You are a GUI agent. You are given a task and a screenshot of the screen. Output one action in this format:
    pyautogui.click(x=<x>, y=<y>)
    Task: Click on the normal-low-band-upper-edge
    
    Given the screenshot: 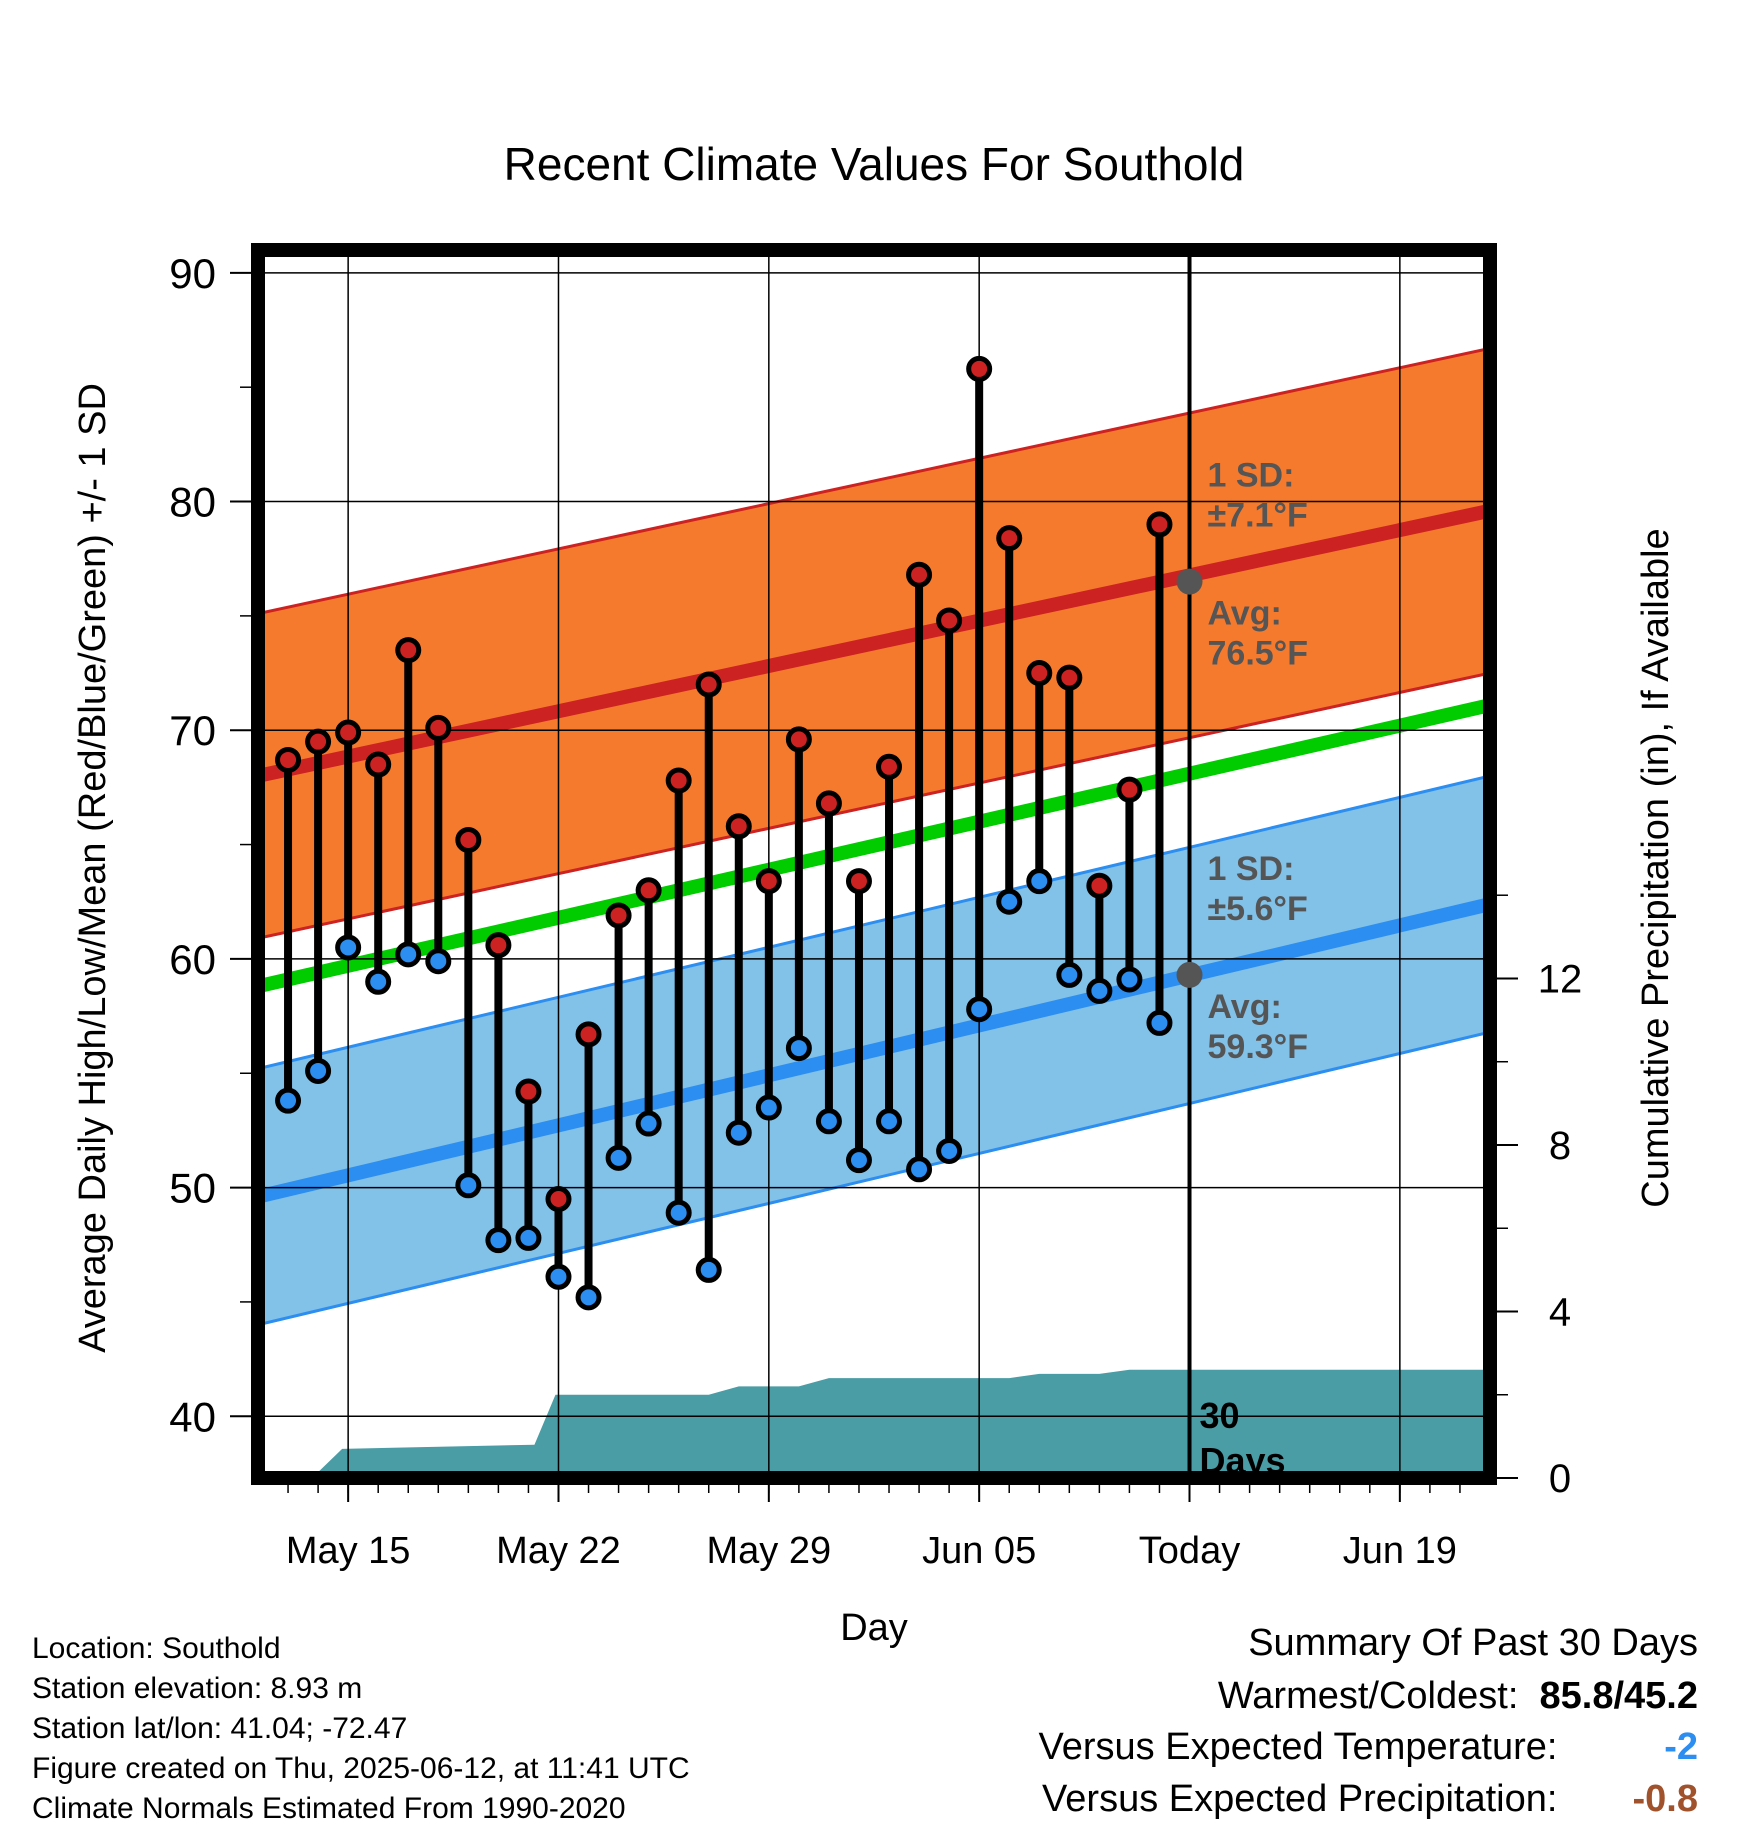 What is the action you would take?
    pyautogui.click(x=874, y=922)
    